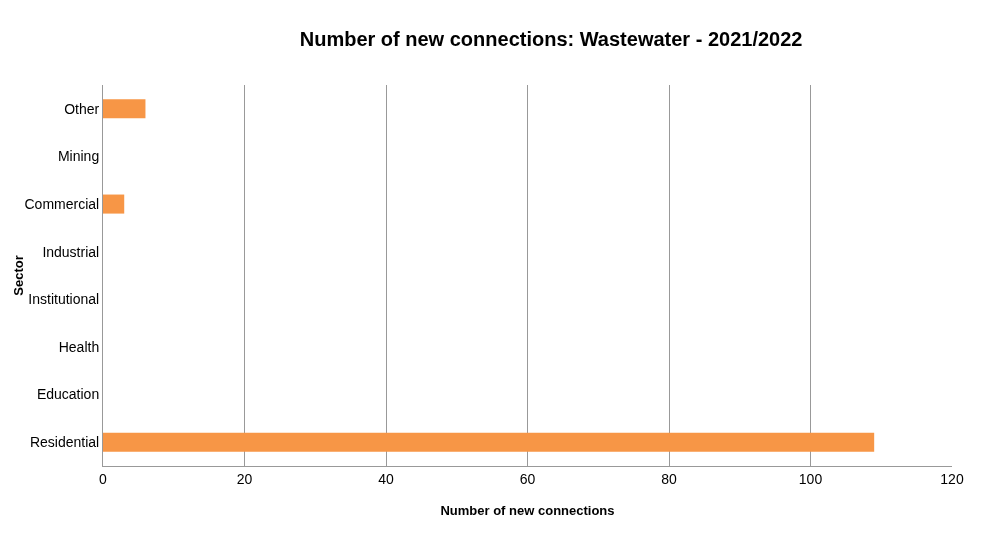 The width and height of the screenshot is (1002, 536). I want to click on y-tick-label: Institutional, so click(64, 299).